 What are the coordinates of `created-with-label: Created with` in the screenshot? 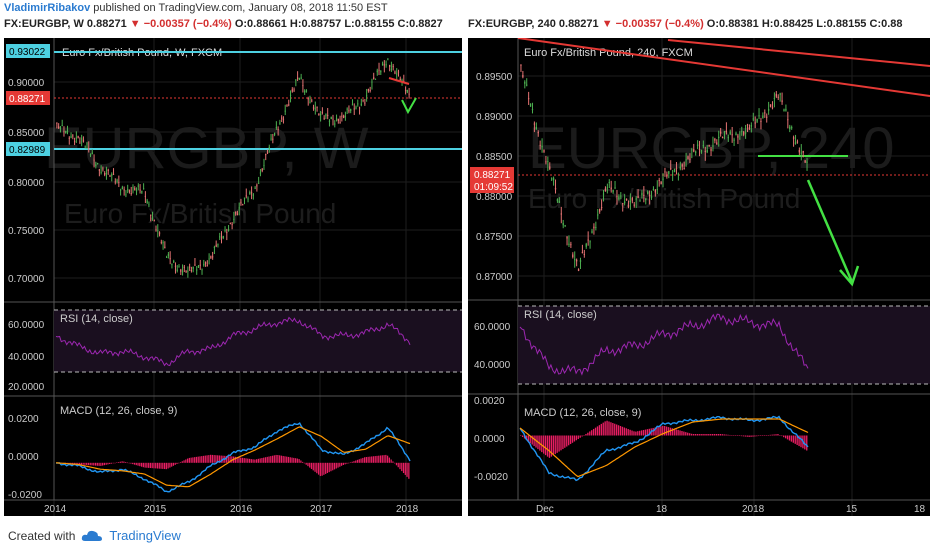 It's located at (42, 535).